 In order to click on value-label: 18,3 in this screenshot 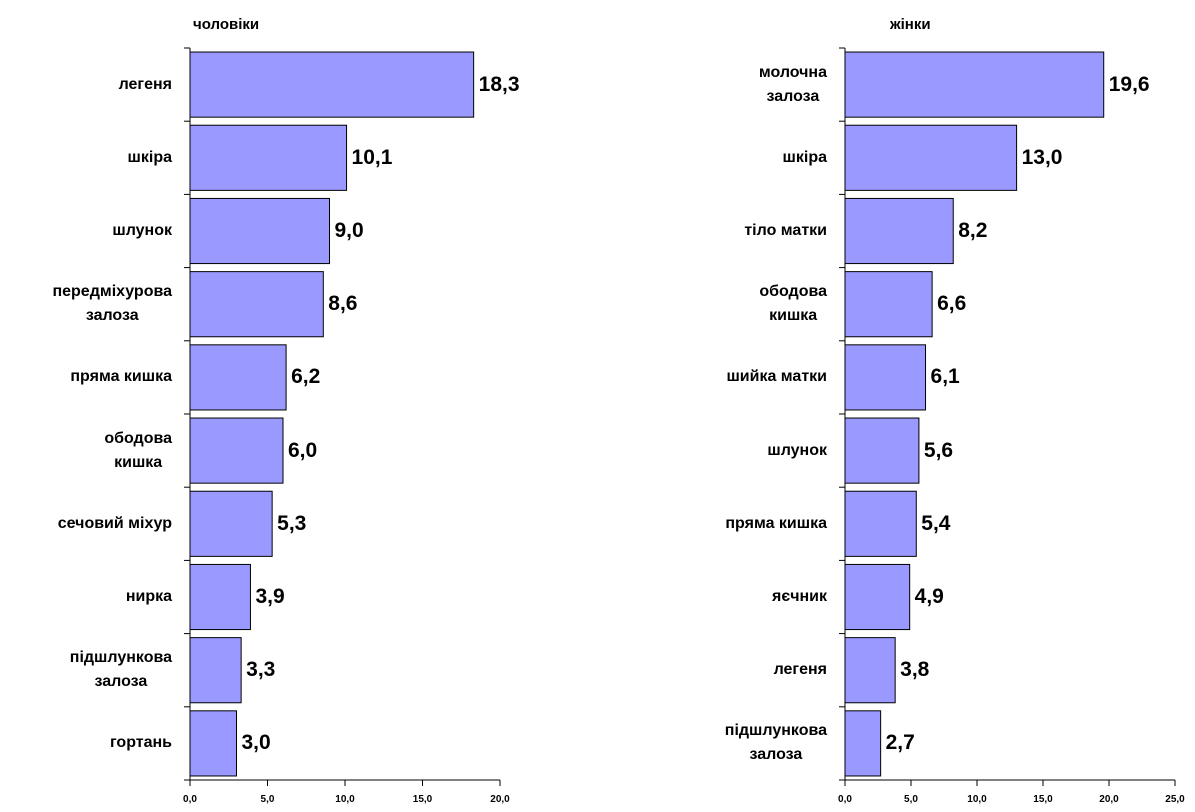, I will do `click(499, 84)`.